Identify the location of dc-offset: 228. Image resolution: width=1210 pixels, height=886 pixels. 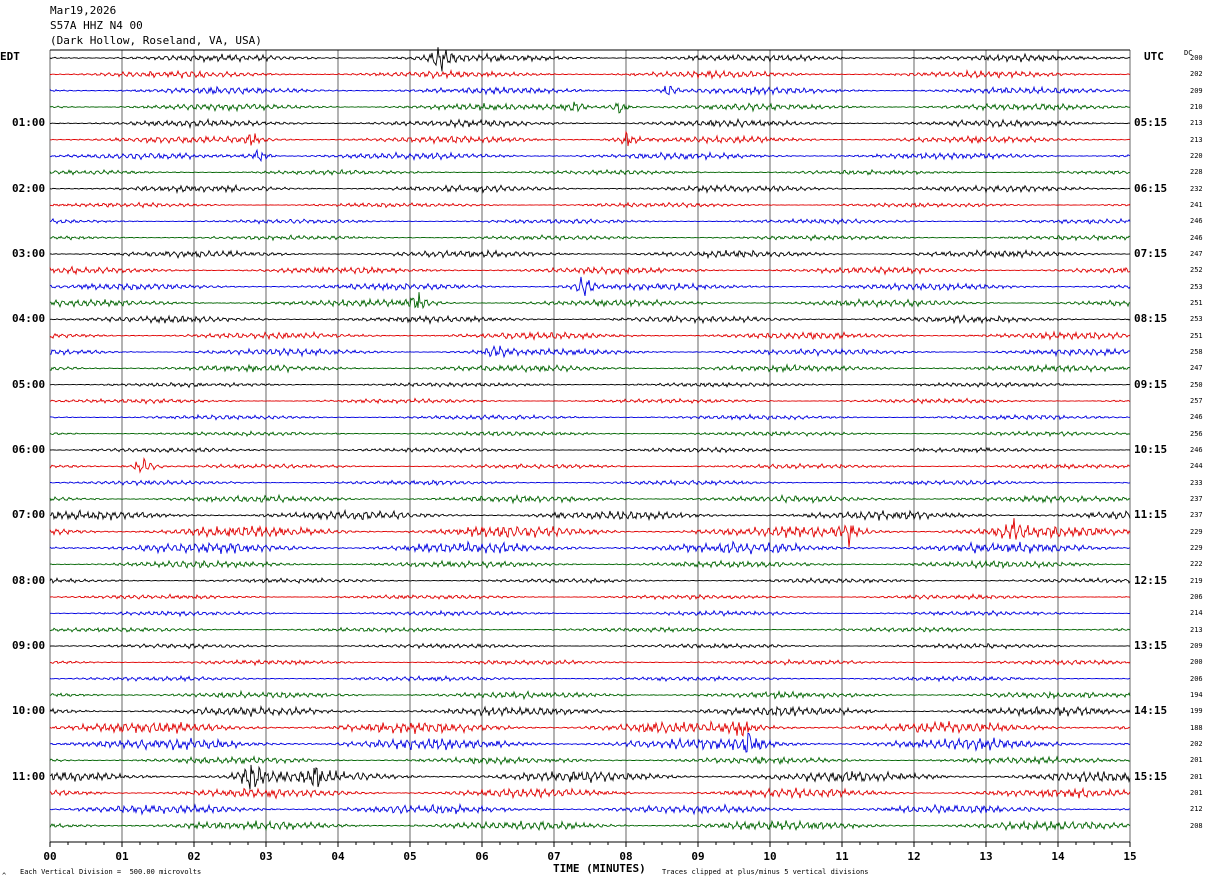
(1196, 172).